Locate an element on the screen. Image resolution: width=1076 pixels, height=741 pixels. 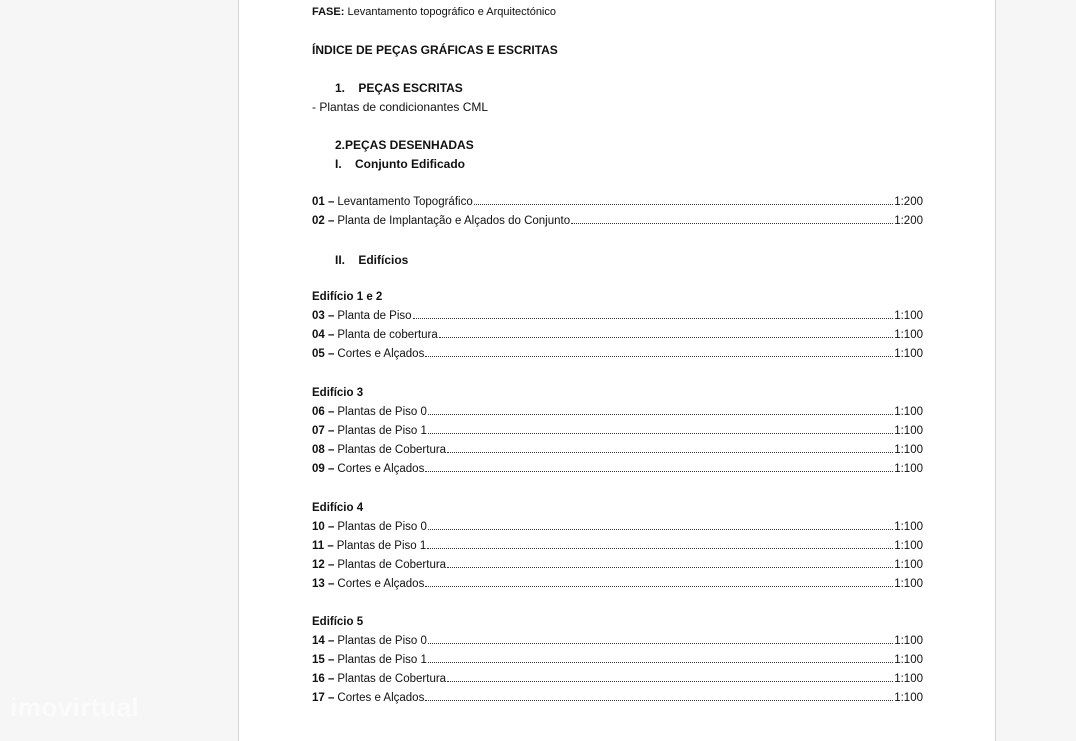
index-entry: 04 – Planta de cobertura 1:100 is located at coordinates (617, 335).